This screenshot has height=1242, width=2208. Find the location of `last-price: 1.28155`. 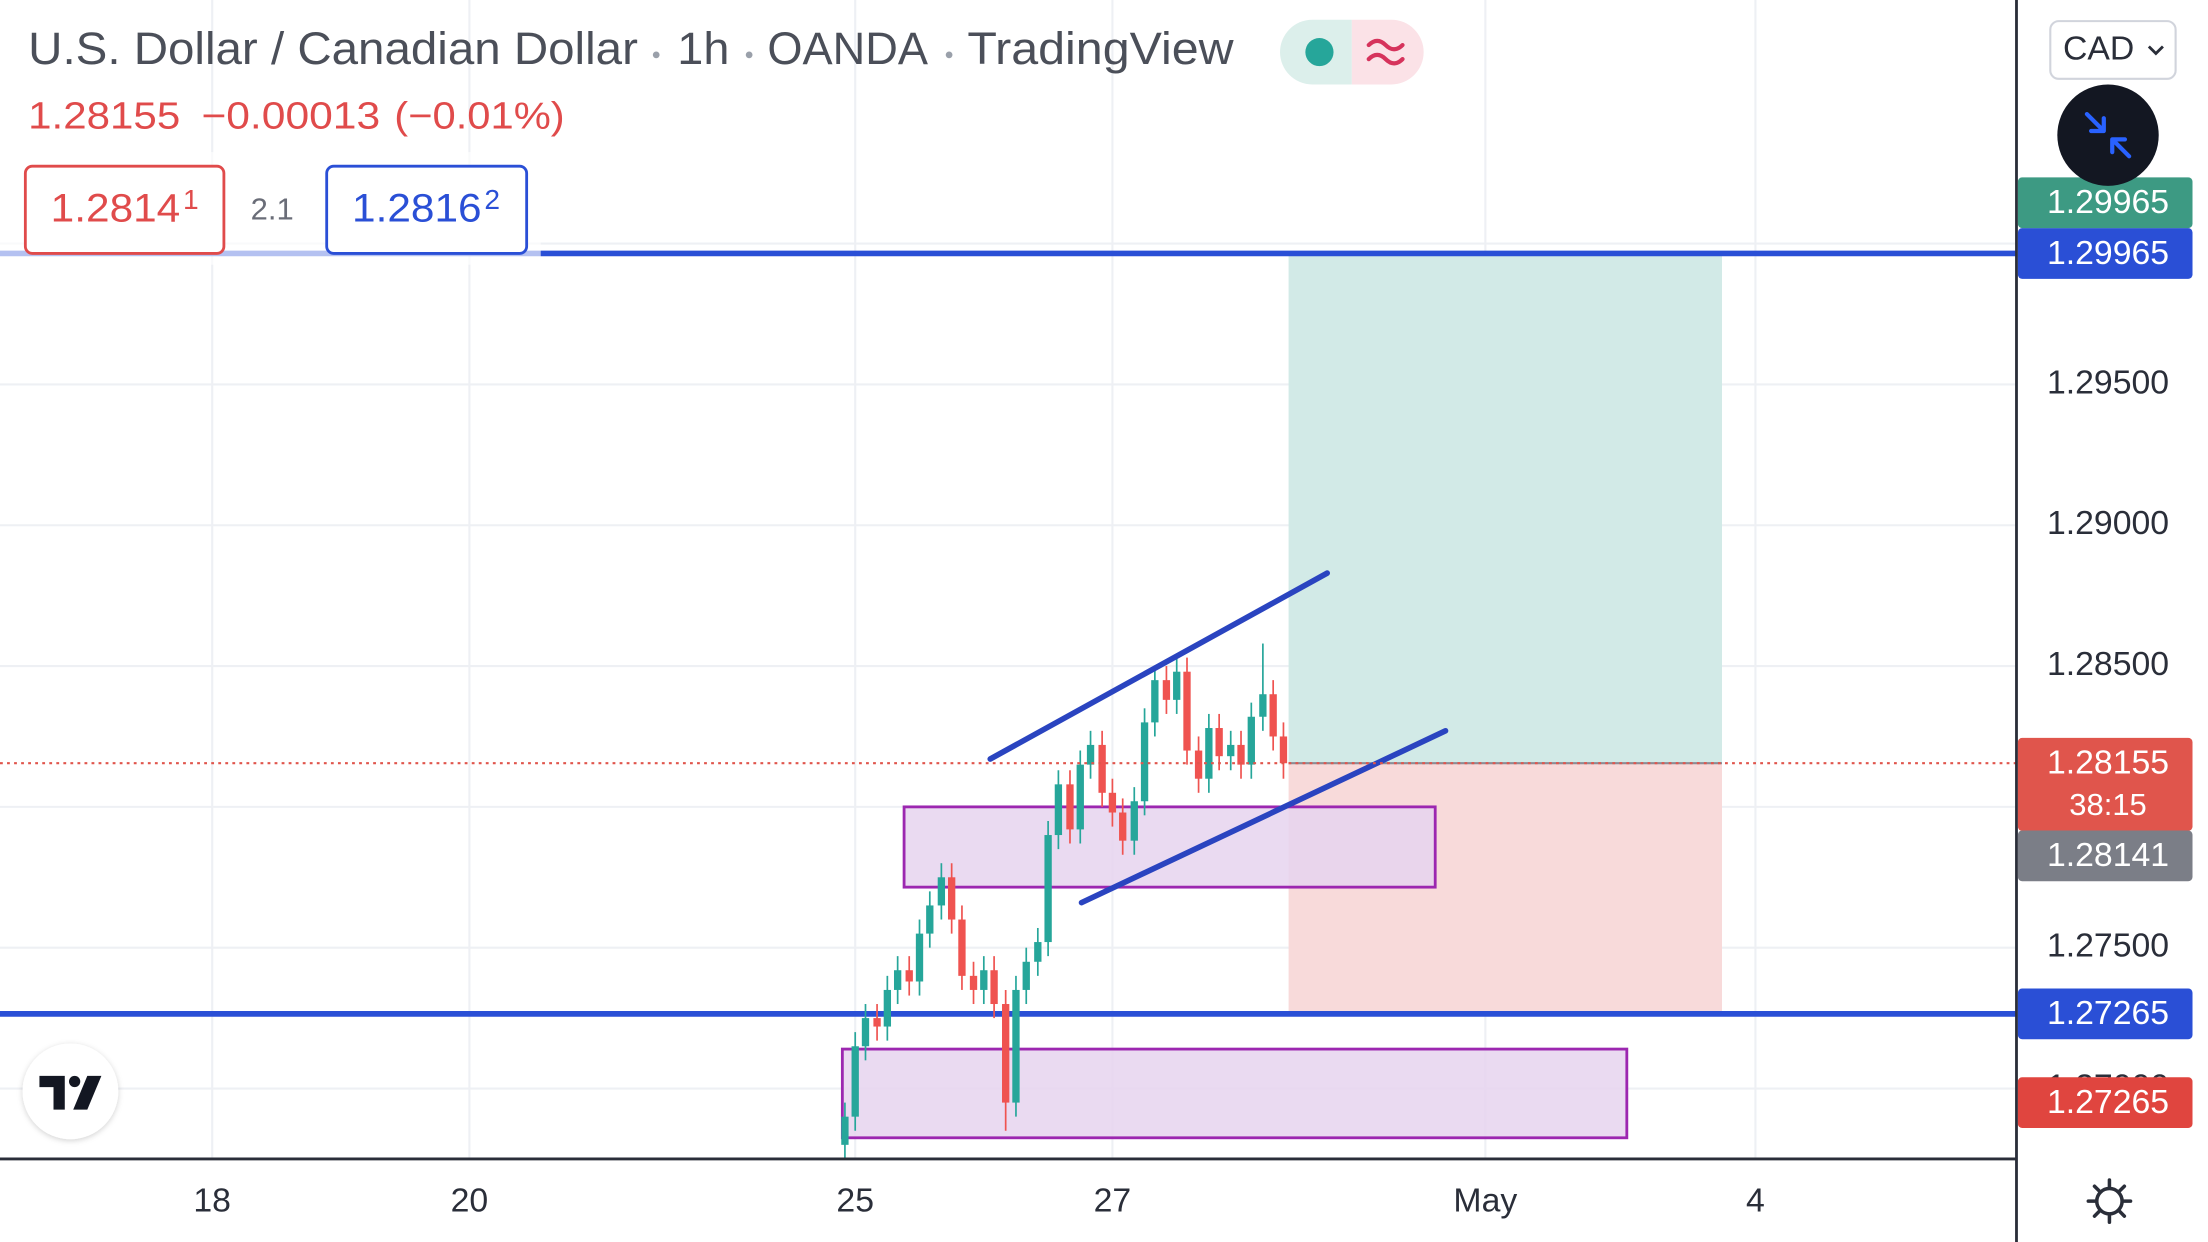

last-price: 1.28155 is located at coordinates (104, 116).